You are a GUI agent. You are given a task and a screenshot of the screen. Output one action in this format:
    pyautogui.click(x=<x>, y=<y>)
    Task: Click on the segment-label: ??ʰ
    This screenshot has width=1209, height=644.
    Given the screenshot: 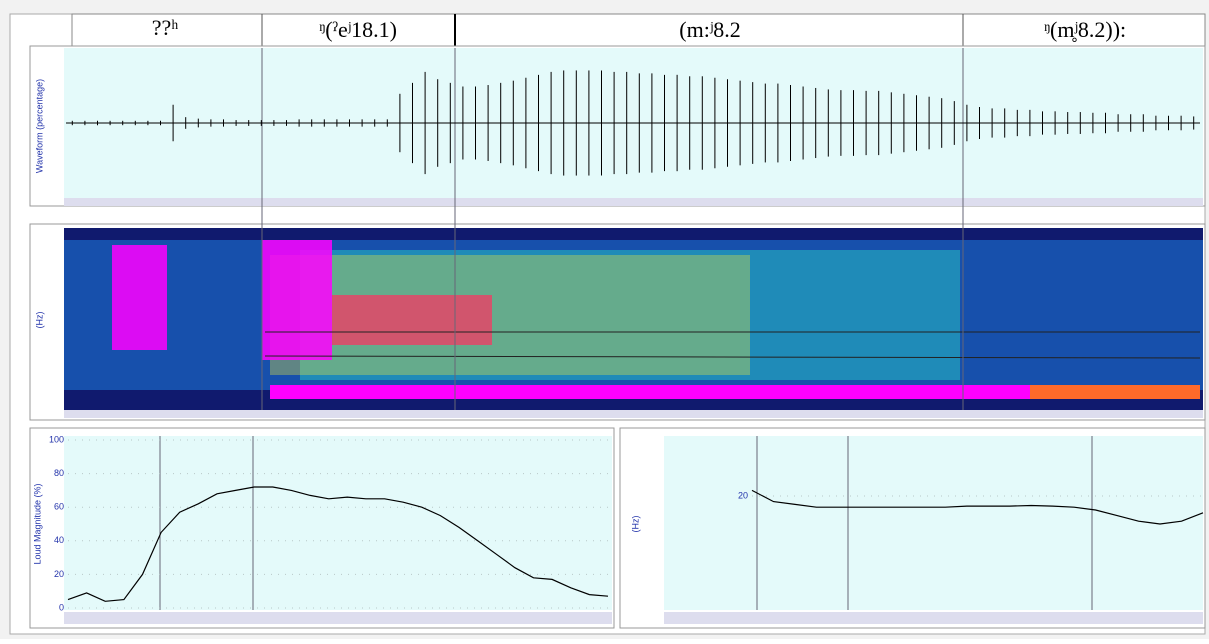 What is the action you would take?
    pyautogui.click(x=165, y=27)
    